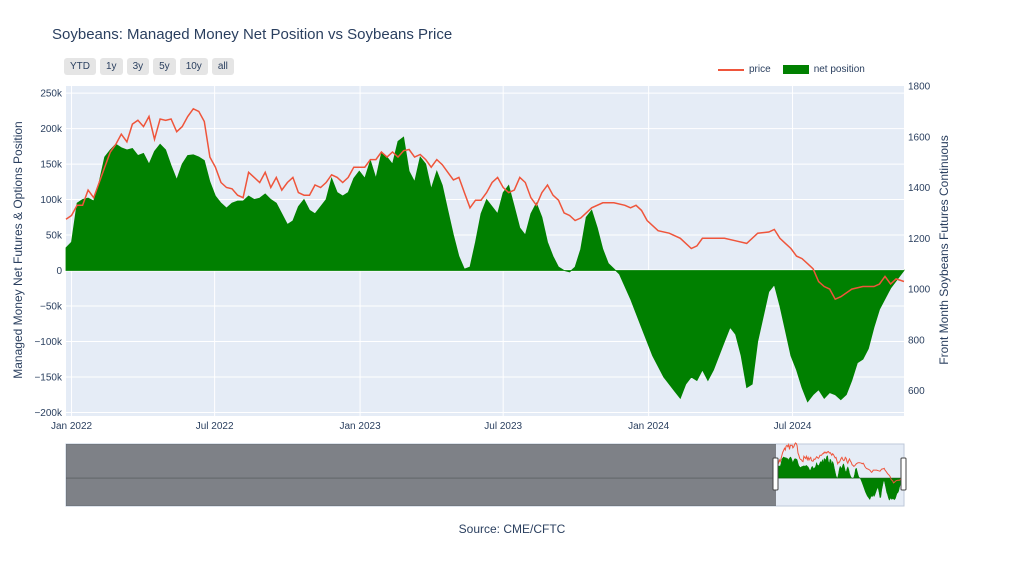  I want to click on slider-handle-right, so click(903, 474).